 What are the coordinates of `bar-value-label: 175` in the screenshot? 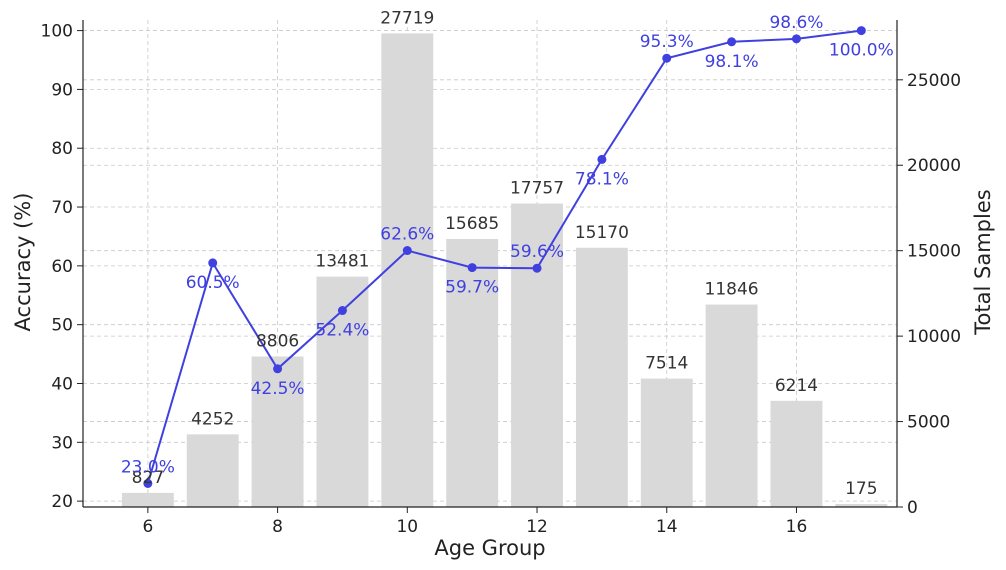 It's located at (861, 489).